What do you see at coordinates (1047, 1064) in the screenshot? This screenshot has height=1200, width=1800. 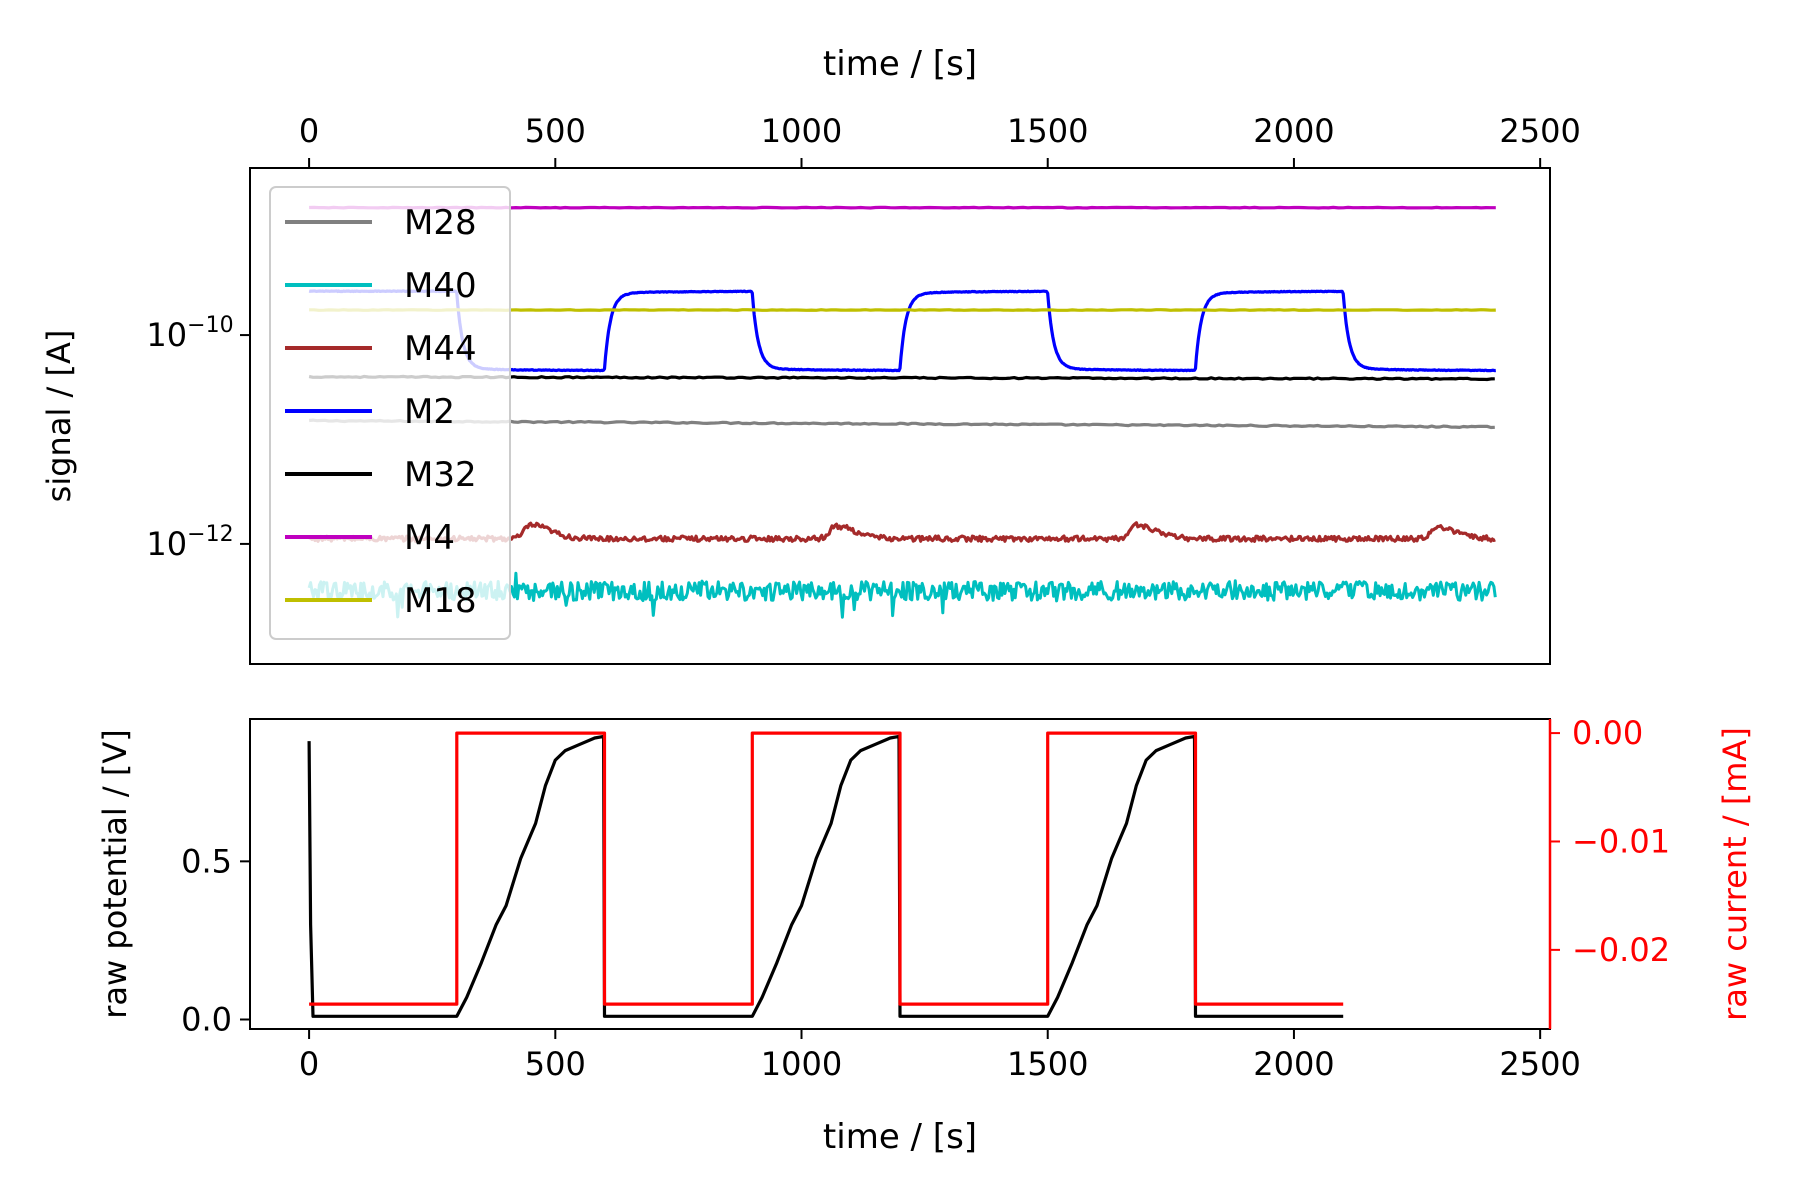 I see `electrochem-x-tick-label: 1500` at bounding box center [1047, 1064].